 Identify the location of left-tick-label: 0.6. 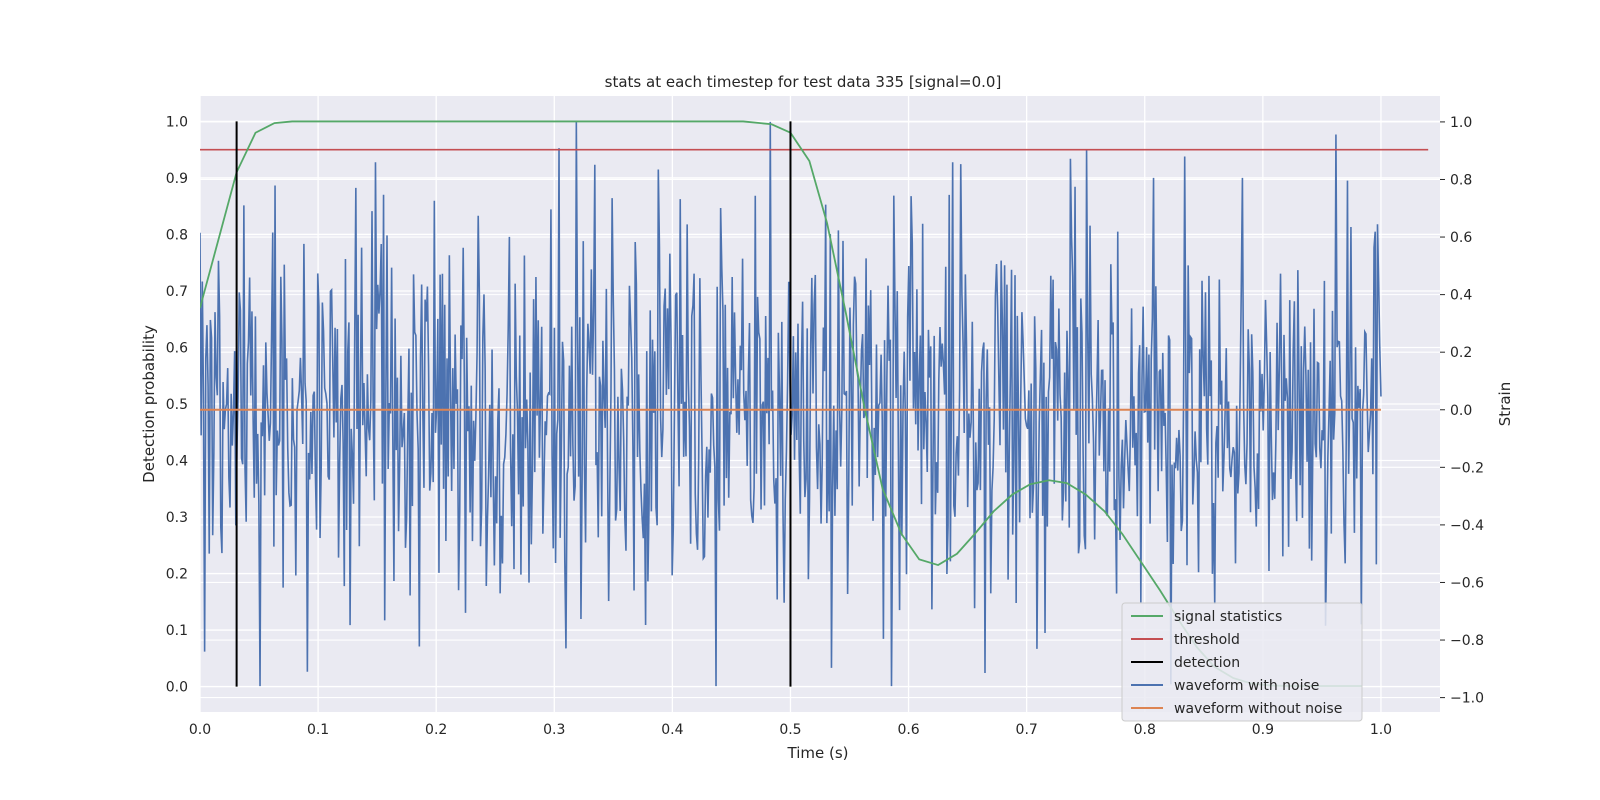
(177, 348).